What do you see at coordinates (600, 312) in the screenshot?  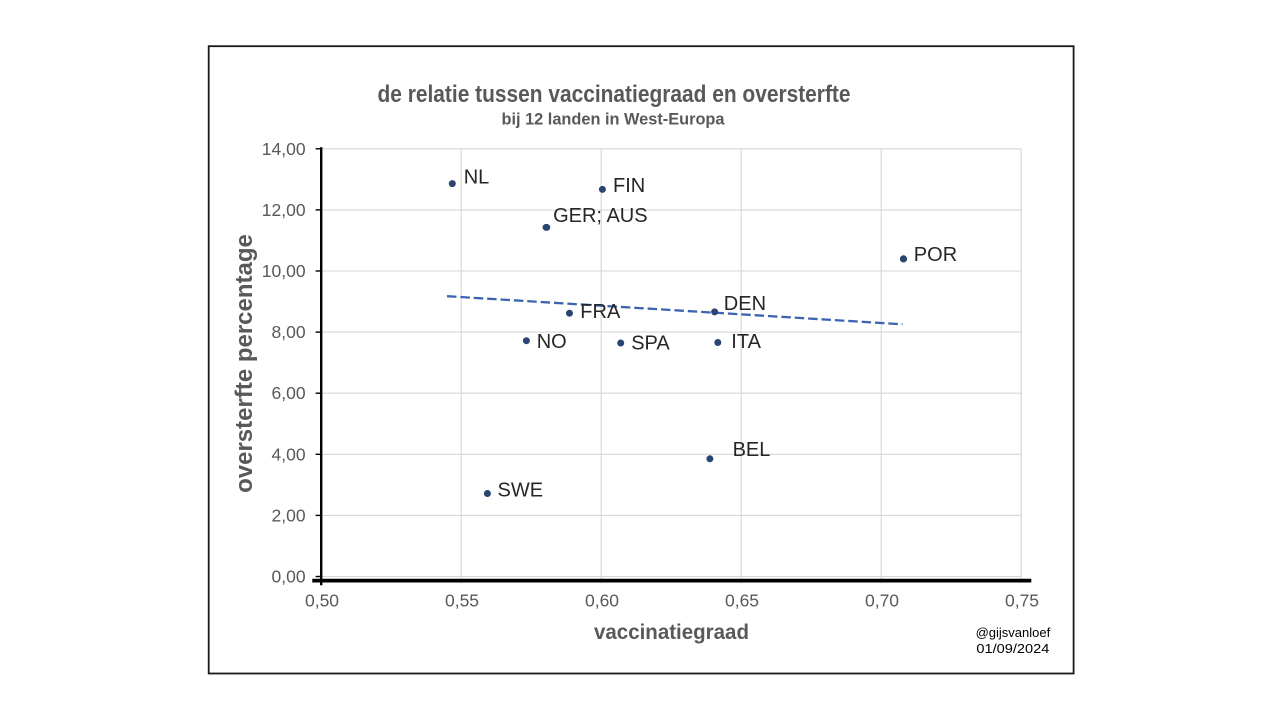 I see `svg-text: FRA` at bounding box center [600, 312].